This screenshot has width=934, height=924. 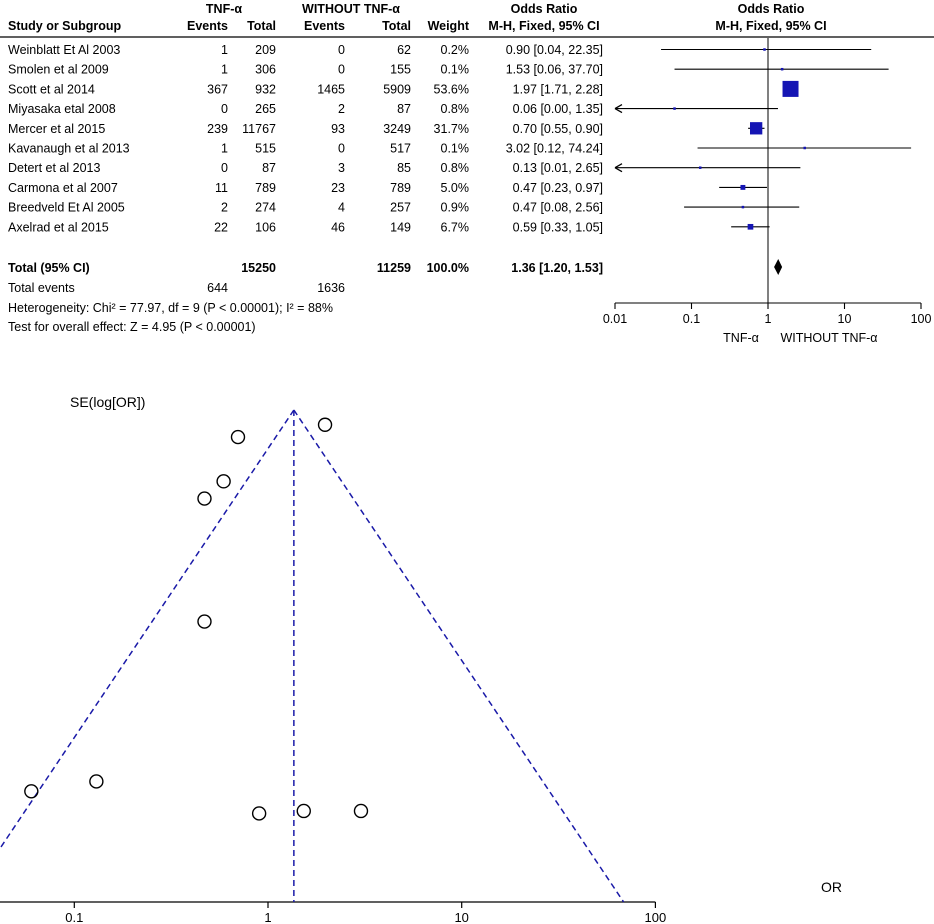 I want to click on funnel-xlabel: OR, so click(x=831, y=887).